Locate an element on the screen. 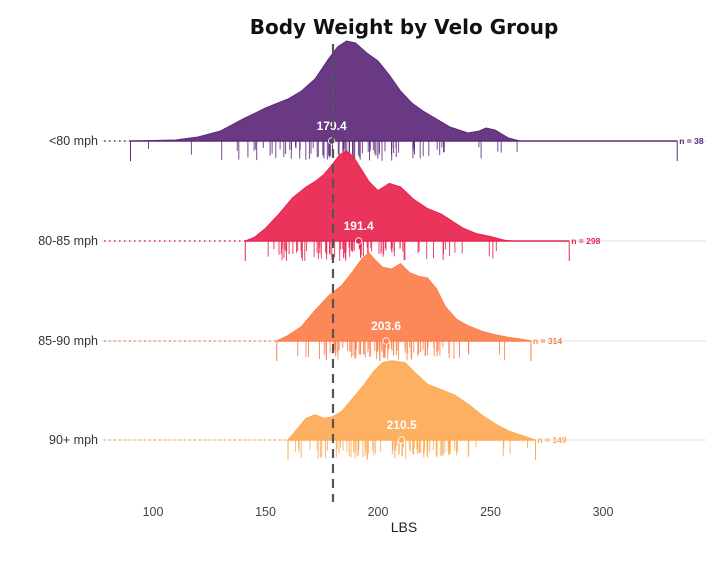 The height and width of the screenshot is (584, 720). x-tick-label: 250 is located at coordinates (490, 512).